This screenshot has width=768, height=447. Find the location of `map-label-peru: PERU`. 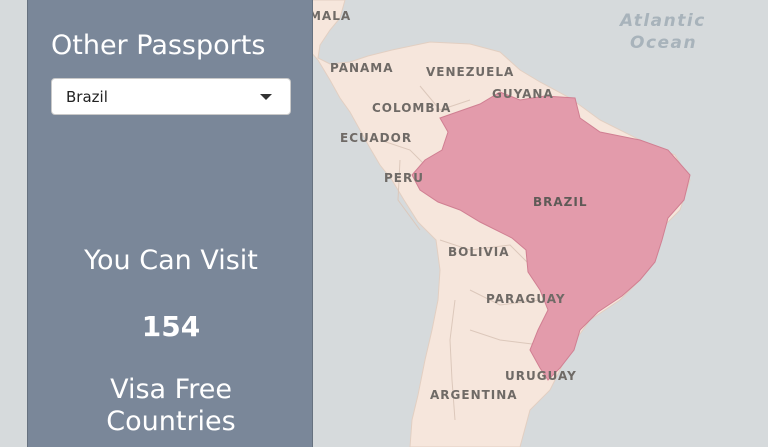

map-label-peru: PERU is located at coordinates (404, 178).